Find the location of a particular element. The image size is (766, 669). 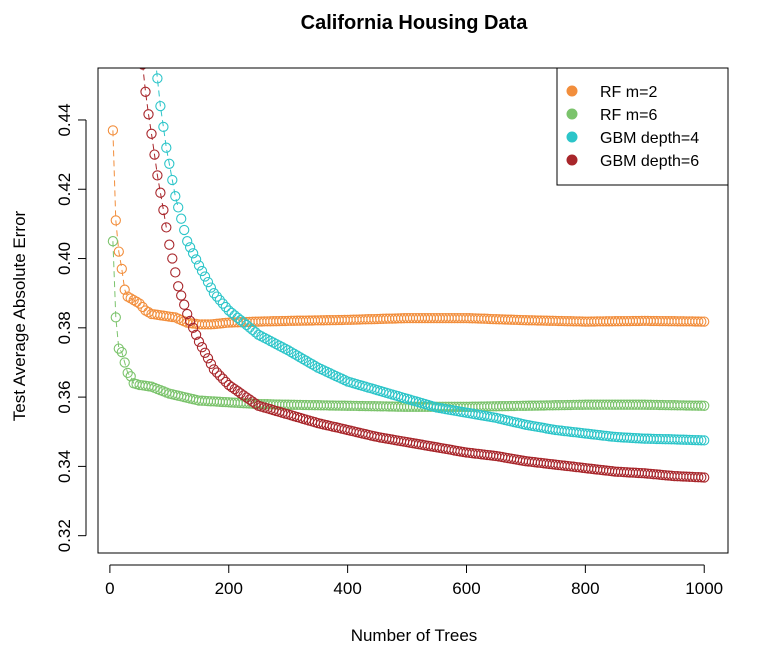

y-tick-label: 0.36 is located at coordinates (64, 397).